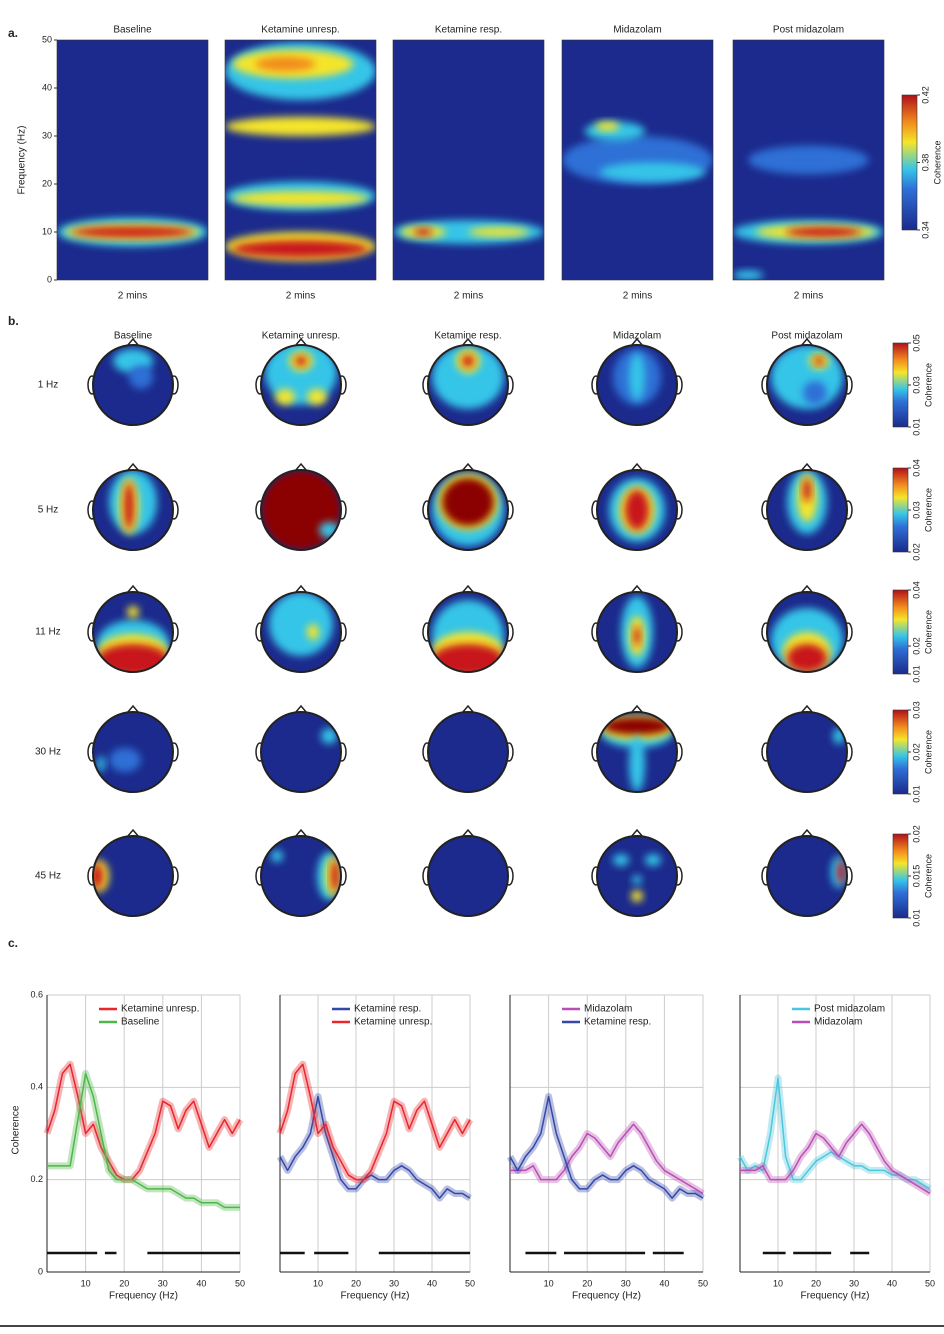  Describe the element at coordinates (916, 710) in the screenshot. I see `colorbar-tick-label: 0.03` at that location.